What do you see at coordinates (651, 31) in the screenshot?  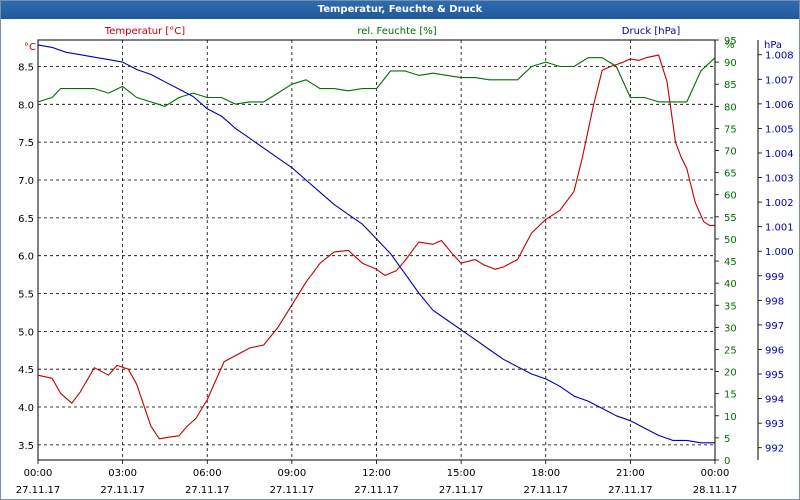 I see `pressure-axis-title: Druck [hPa]` at bounding box center [651, 31].